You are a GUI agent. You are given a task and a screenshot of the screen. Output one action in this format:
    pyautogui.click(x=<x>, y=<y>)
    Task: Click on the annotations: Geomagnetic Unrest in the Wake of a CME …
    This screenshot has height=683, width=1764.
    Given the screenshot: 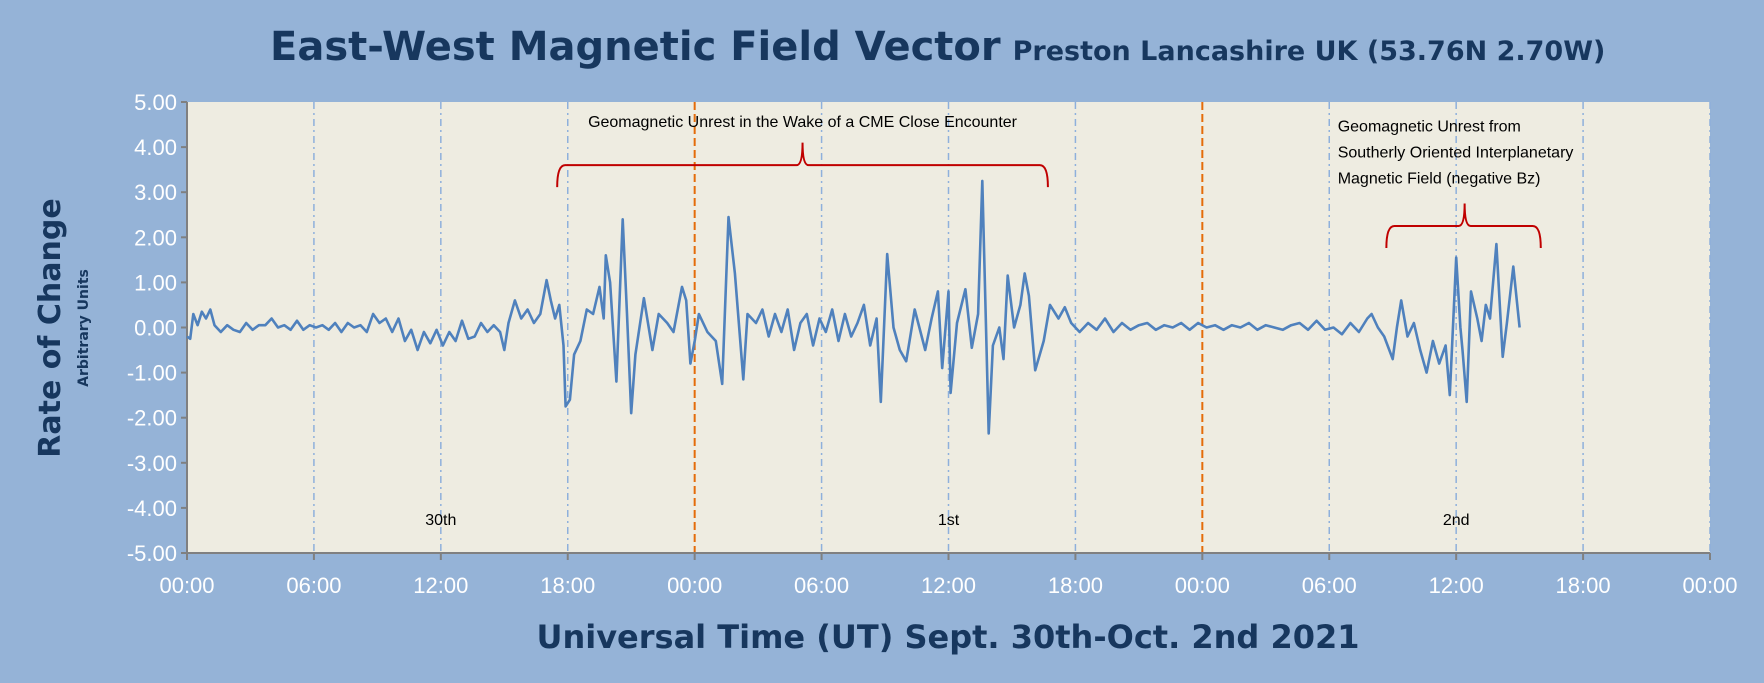 What is the action you would take?
    pyautogui.click(x=1065, y=181)
    